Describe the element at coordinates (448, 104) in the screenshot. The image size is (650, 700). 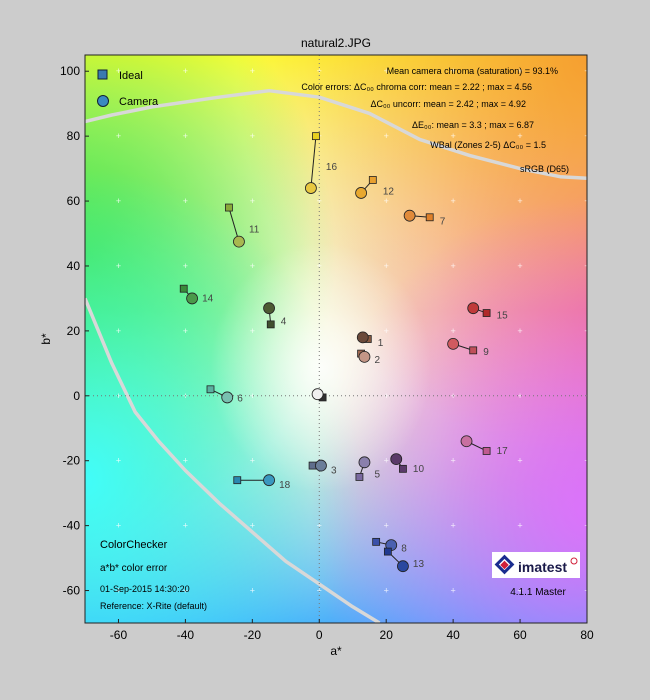
I see `stats-line: ΔC₀₀ uncorr: mean = 2.42 ; max = 4.92` at that location.